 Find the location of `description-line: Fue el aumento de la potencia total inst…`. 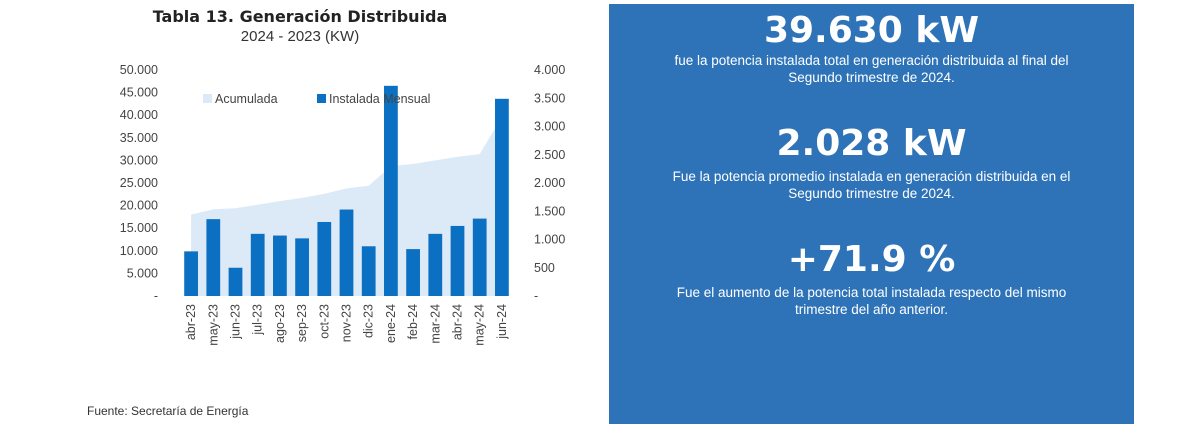

description-line: Fue el aumento de la potencia total inst… is located at coordinates (871, 292).